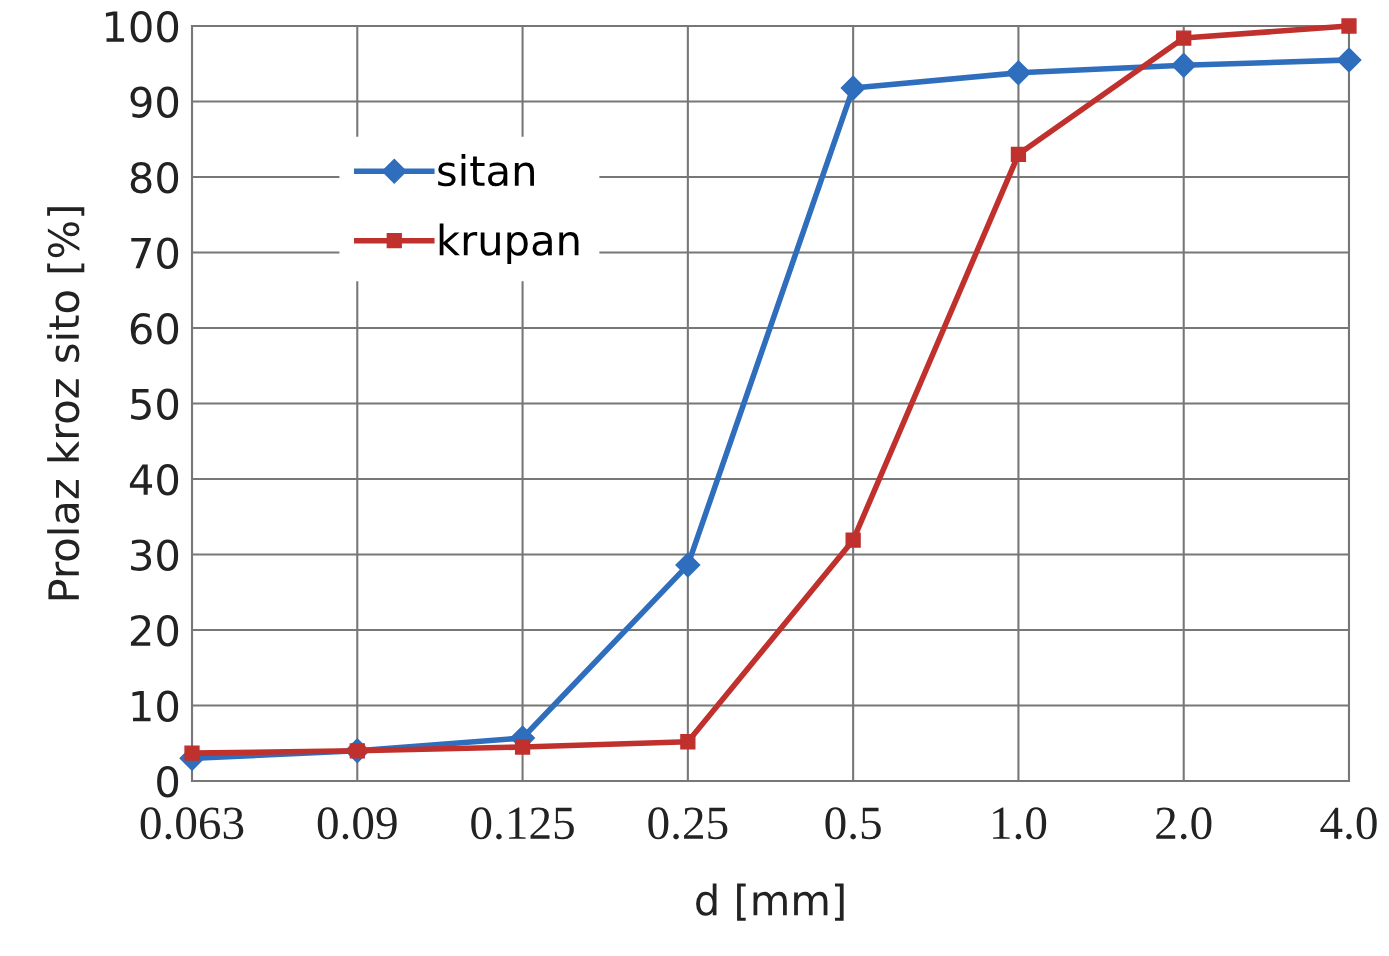 Image resolution: width=1389 pixels, height=956 pixels. I want to click on x-tick-label: 2.0, so click(1184, 823).